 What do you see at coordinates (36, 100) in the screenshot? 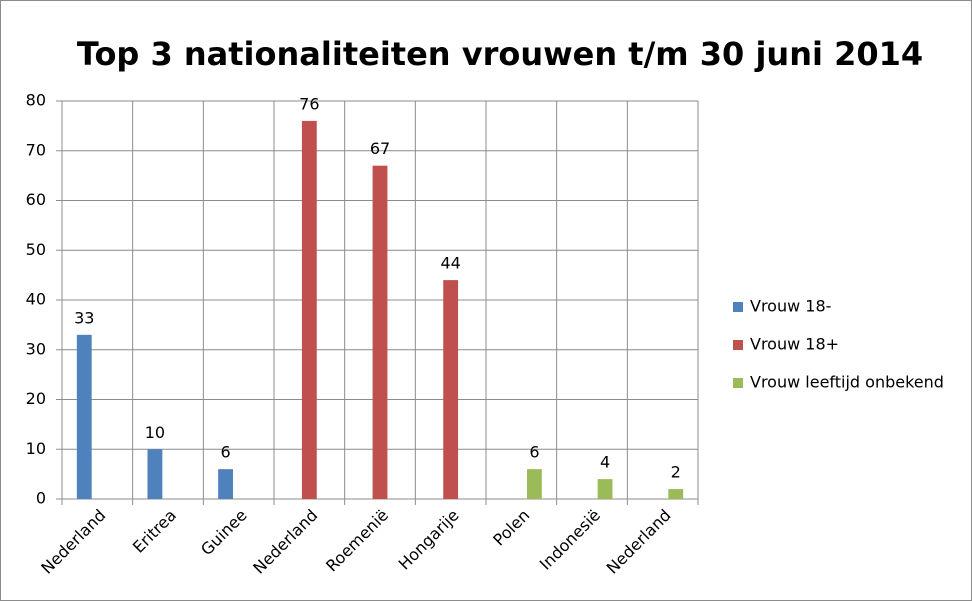
I see `y-tick-label: 80` at bounding box center [36, 100].